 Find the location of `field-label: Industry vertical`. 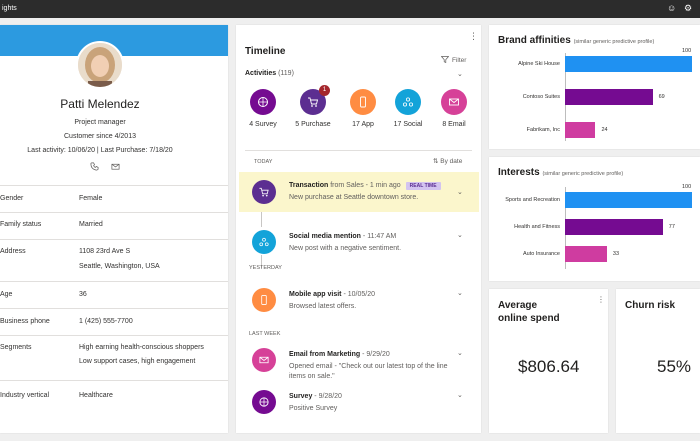

field-label: Industry vertical is located at coordinates (25, 395).